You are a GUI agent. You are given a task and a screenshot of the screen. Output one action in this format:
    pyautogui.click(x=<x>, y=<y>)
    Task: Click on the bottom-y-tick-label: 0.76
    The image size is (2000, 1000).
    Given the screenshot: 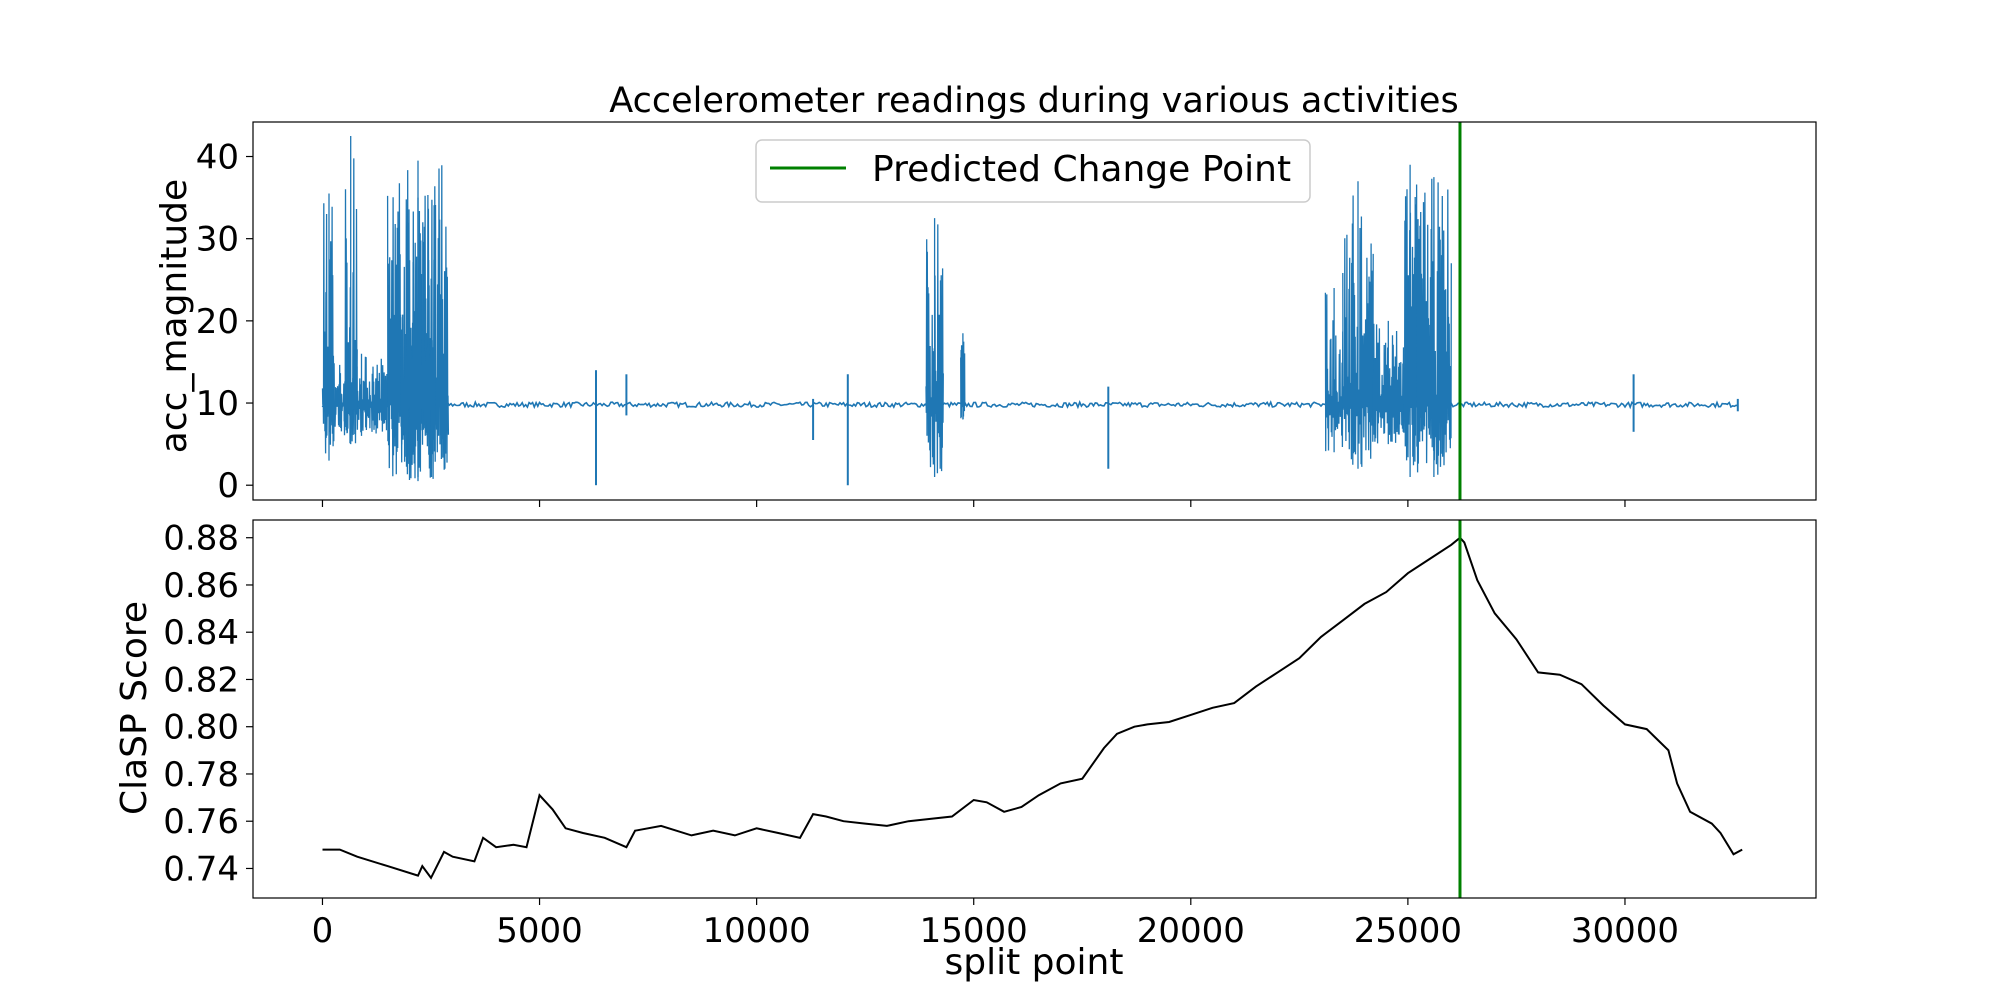 What is the action you would take?
    pyautogui.click(x=201, y=822)
    